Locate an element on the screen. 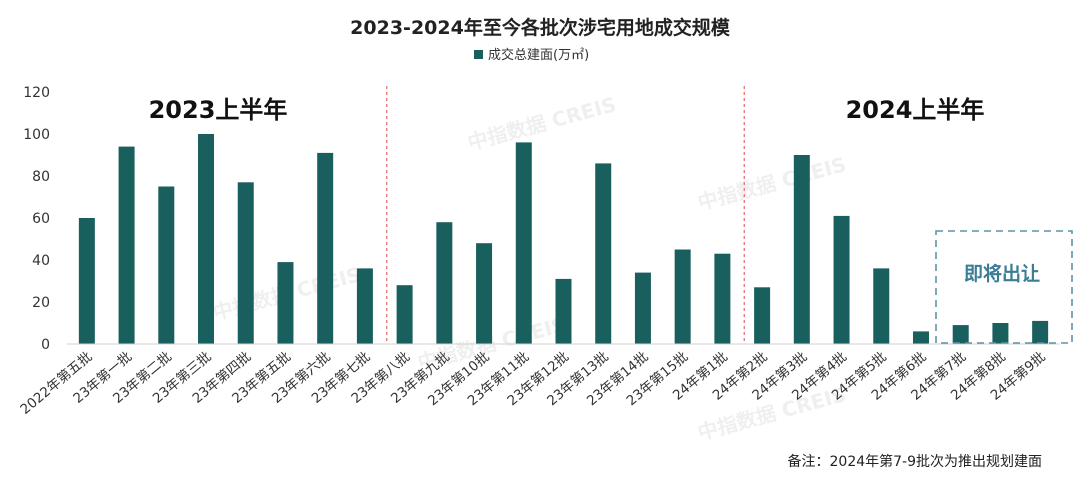 Image resolution: width=1080 pixels, height=477 pixels. y-tick-label: 20 is located at coordinates (41, 303).